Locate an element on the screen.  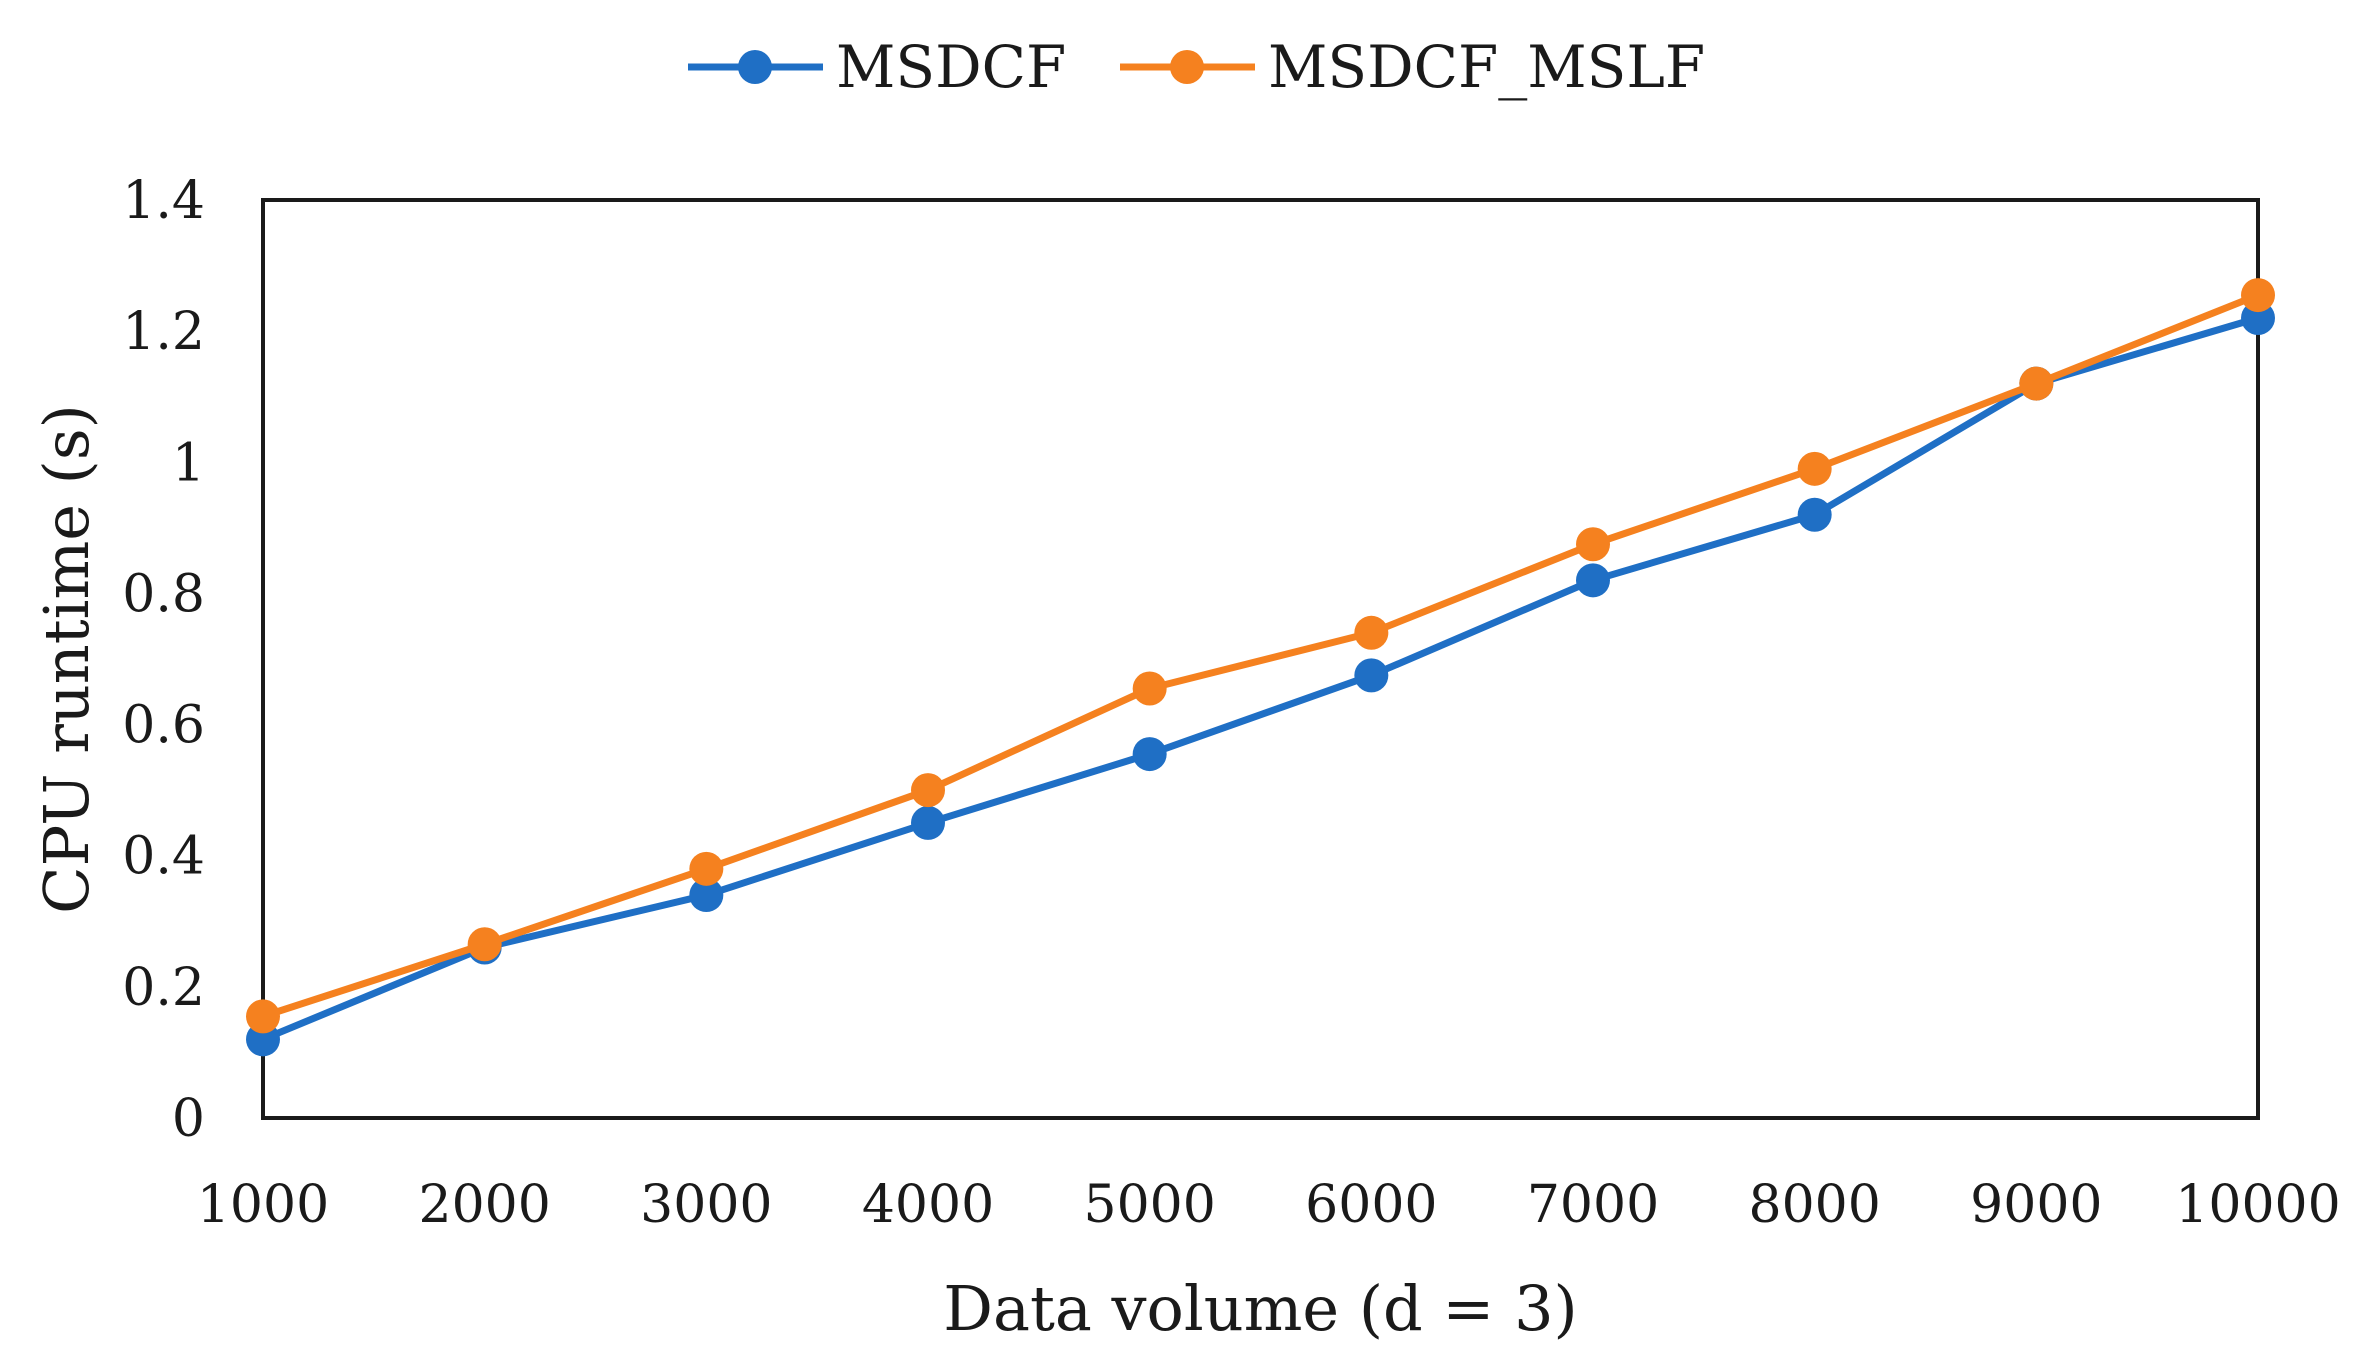
x-tick-label: 7000 is located at coordinates (1593, 1205).